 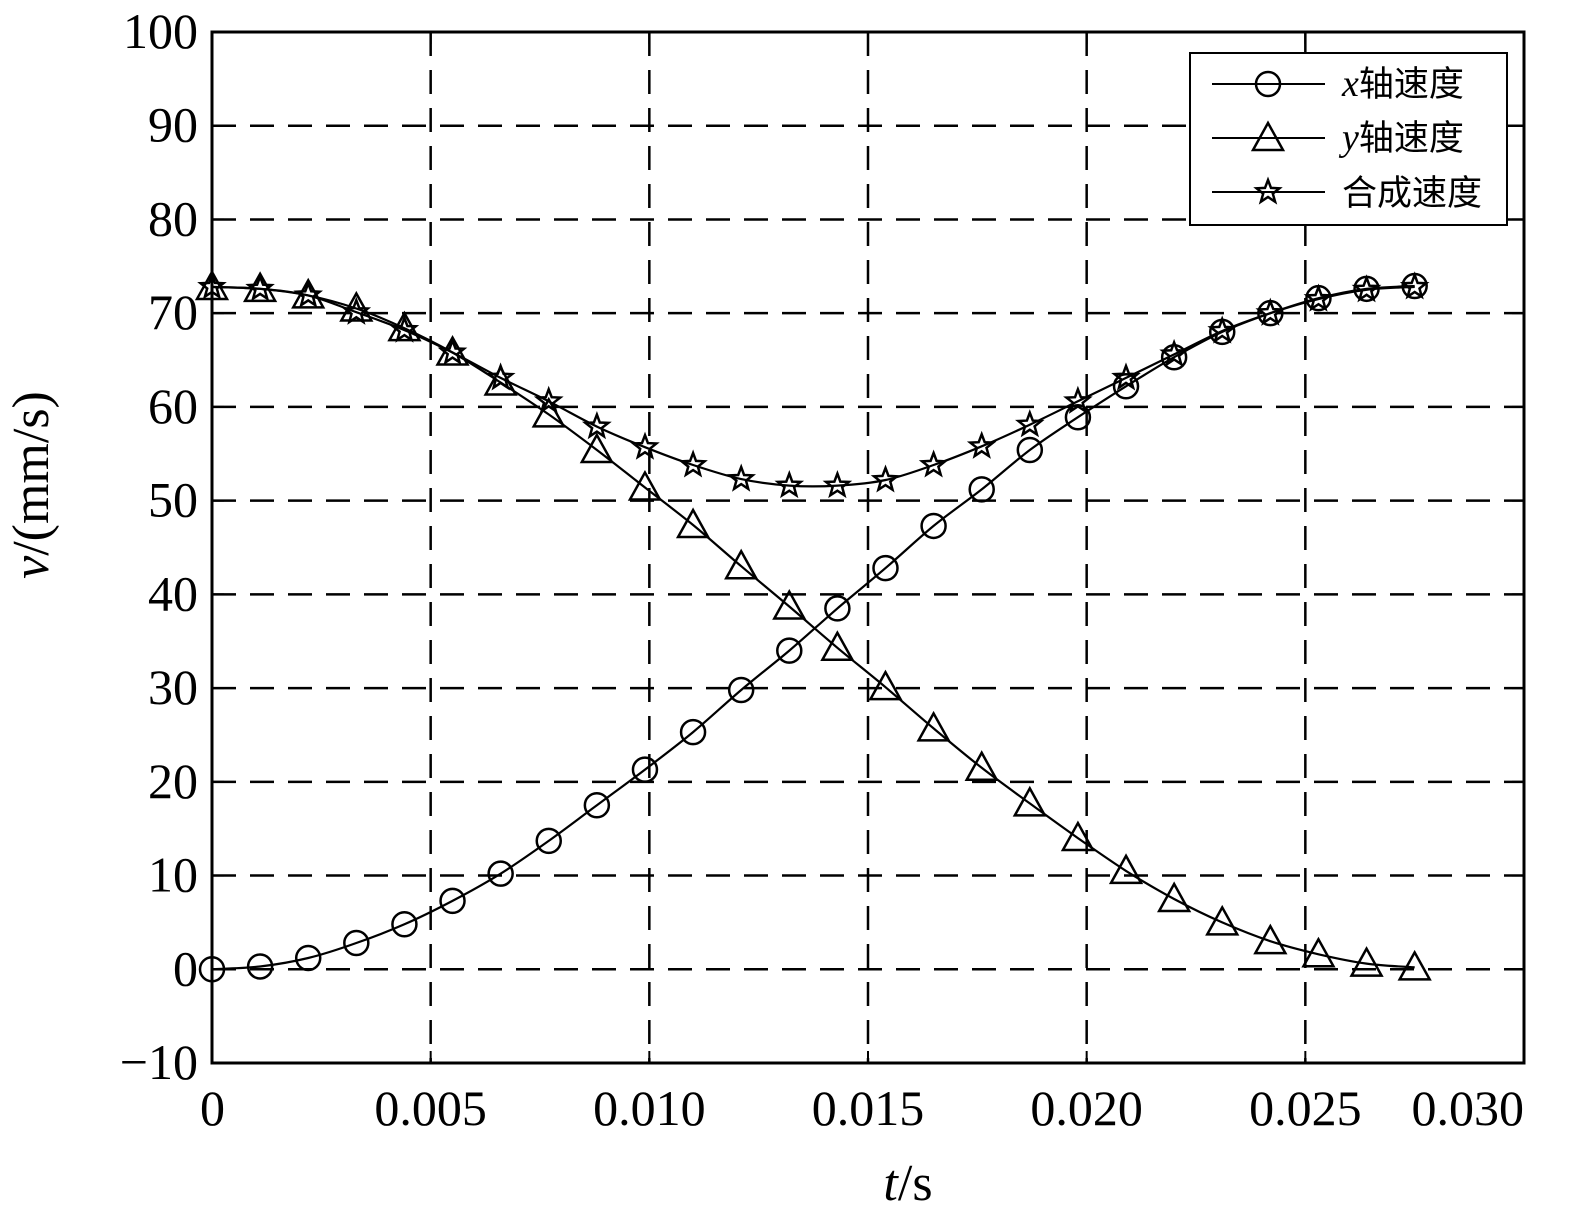 I want to click on legend-marker-star, so click(x=1268, y=190).